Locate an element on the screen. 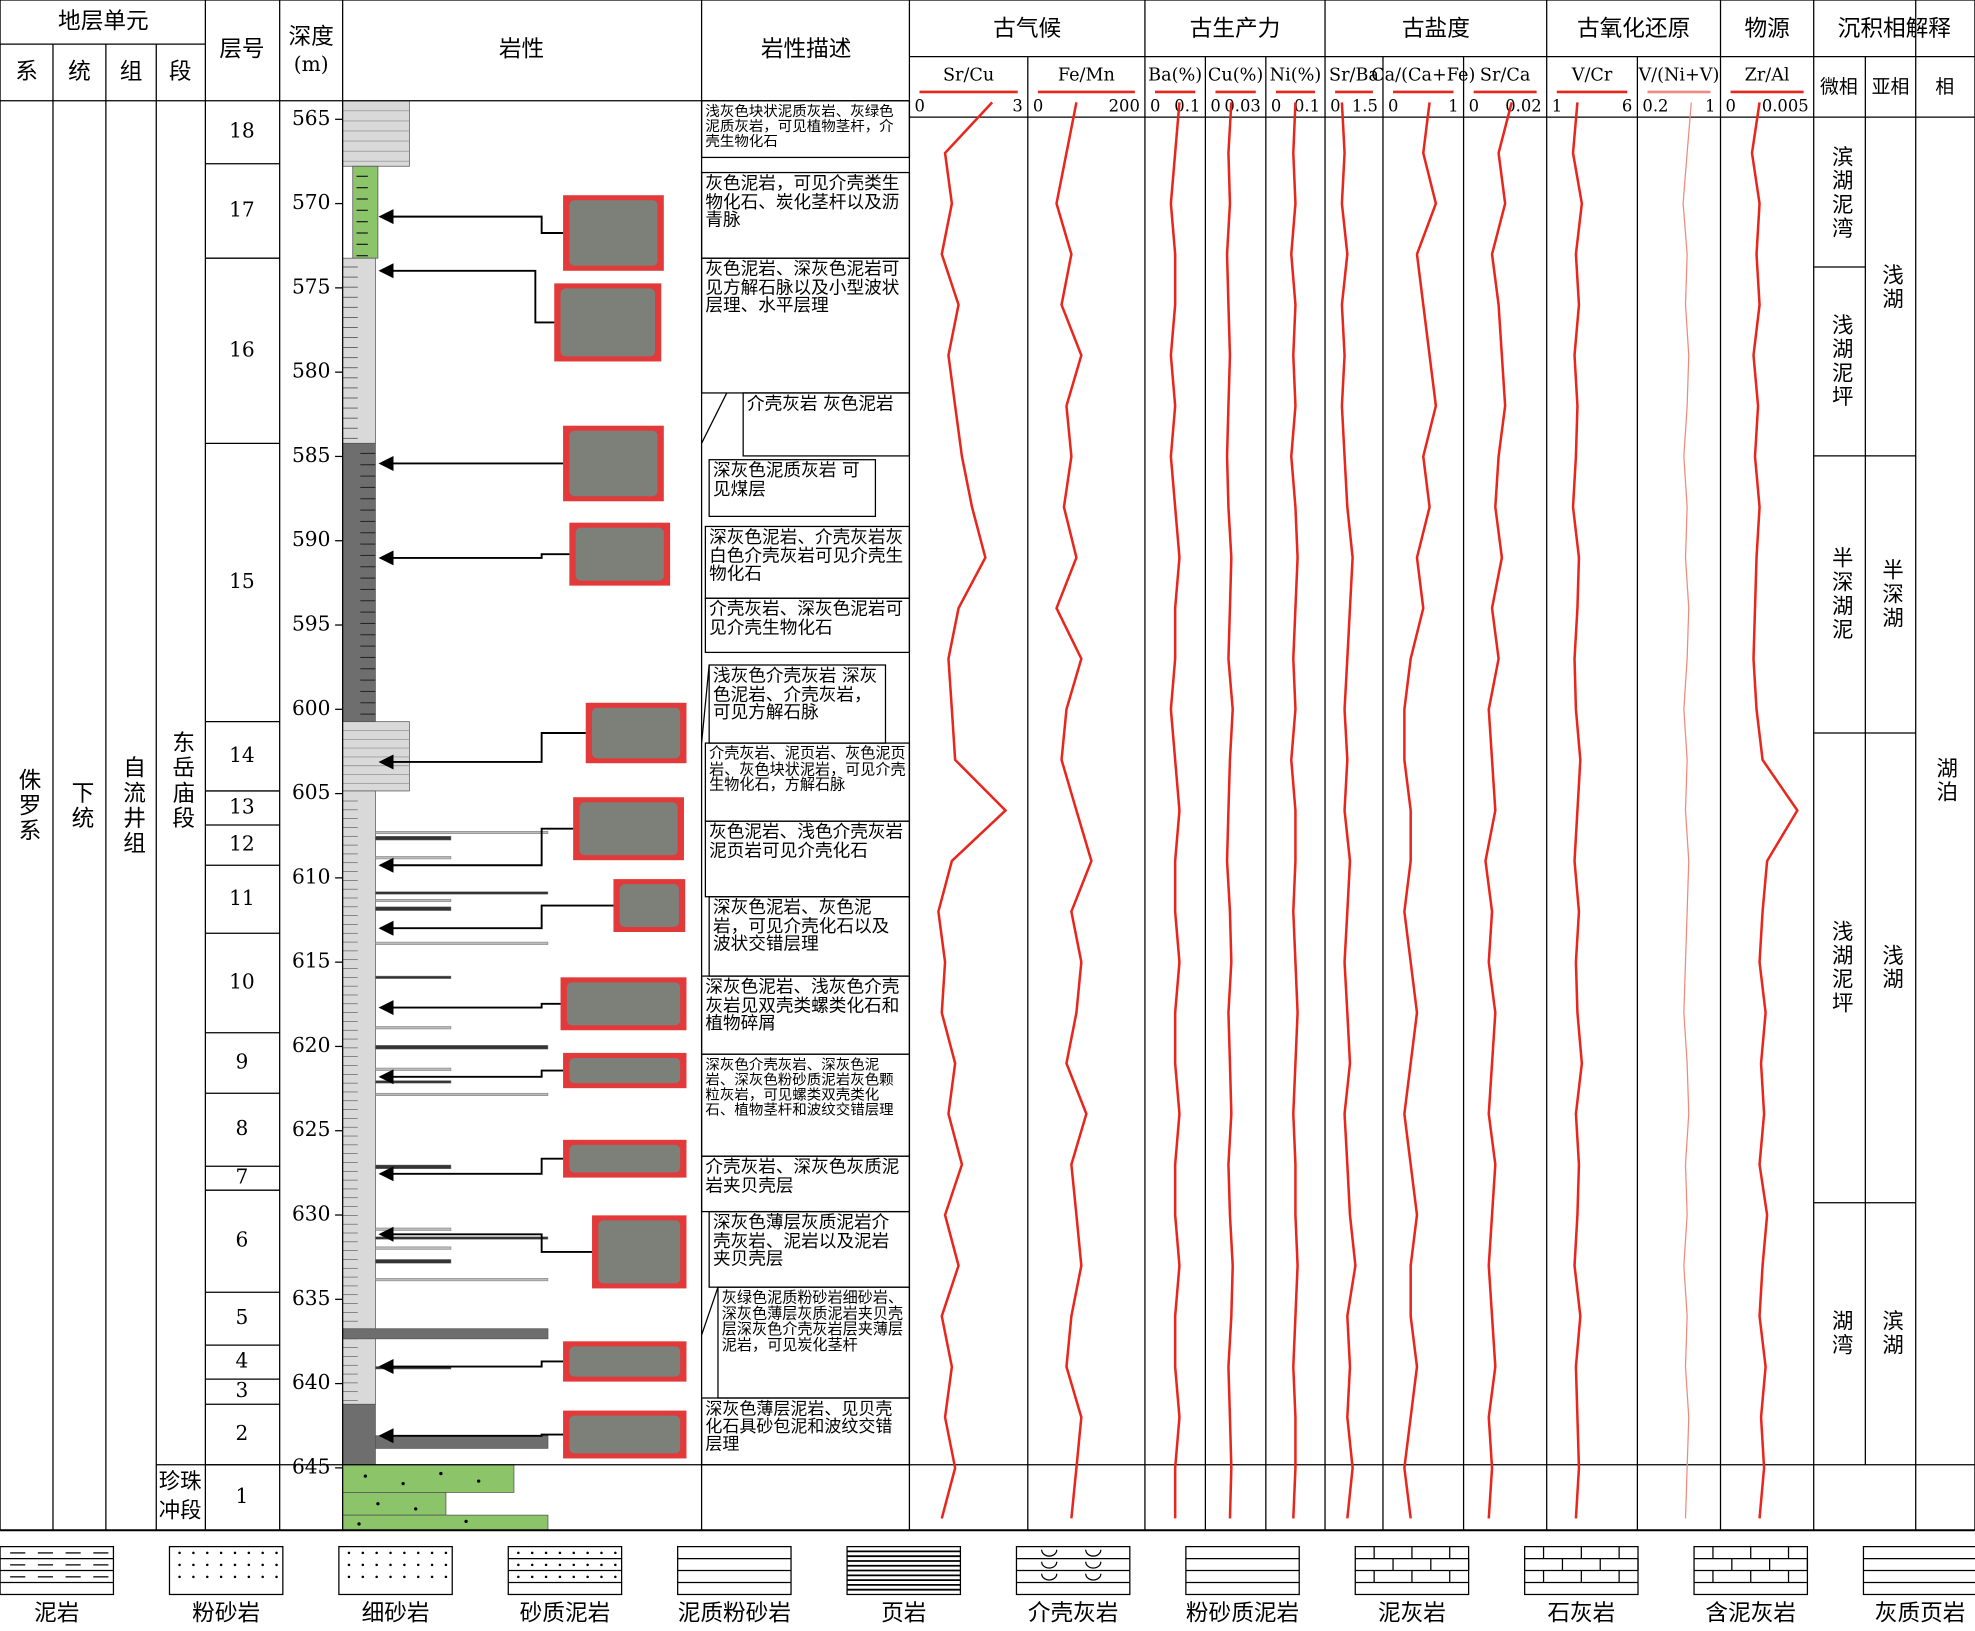  series-name: 下统 is located at coordinates (80, 806).